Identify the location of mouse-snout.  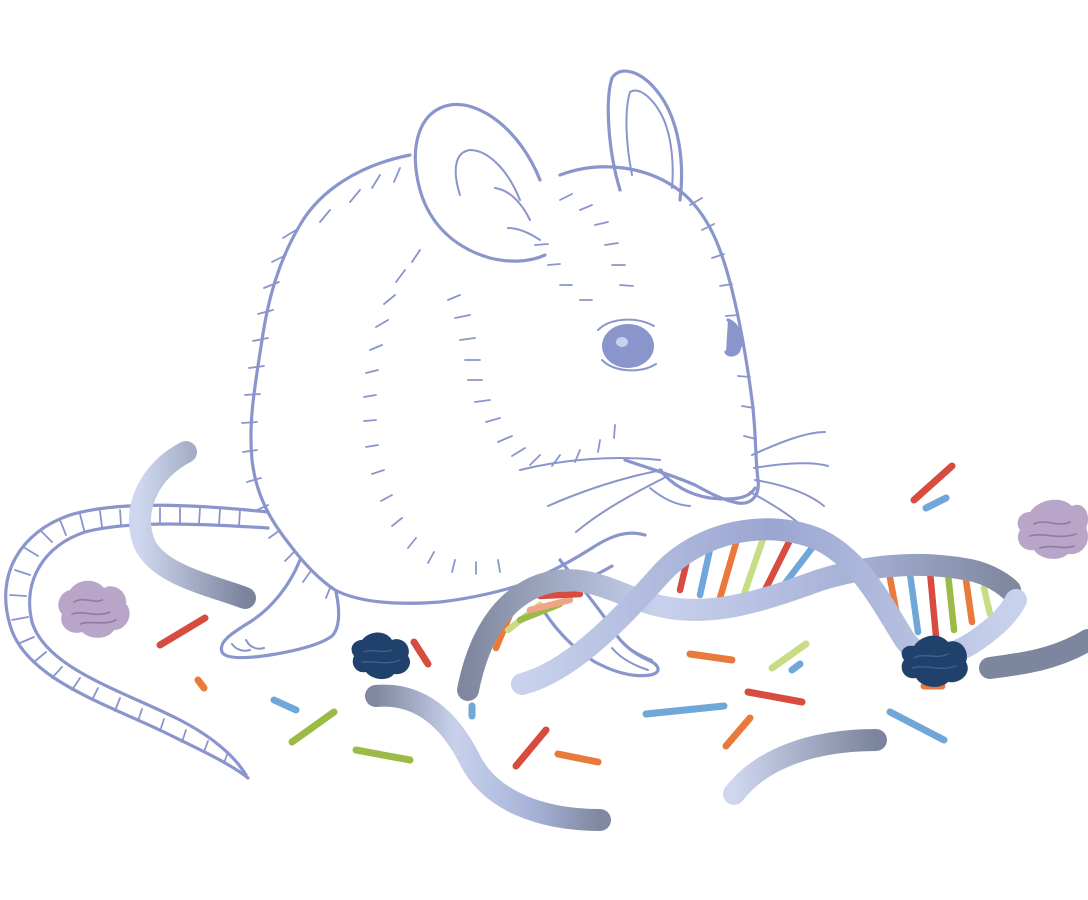
(703, 487).